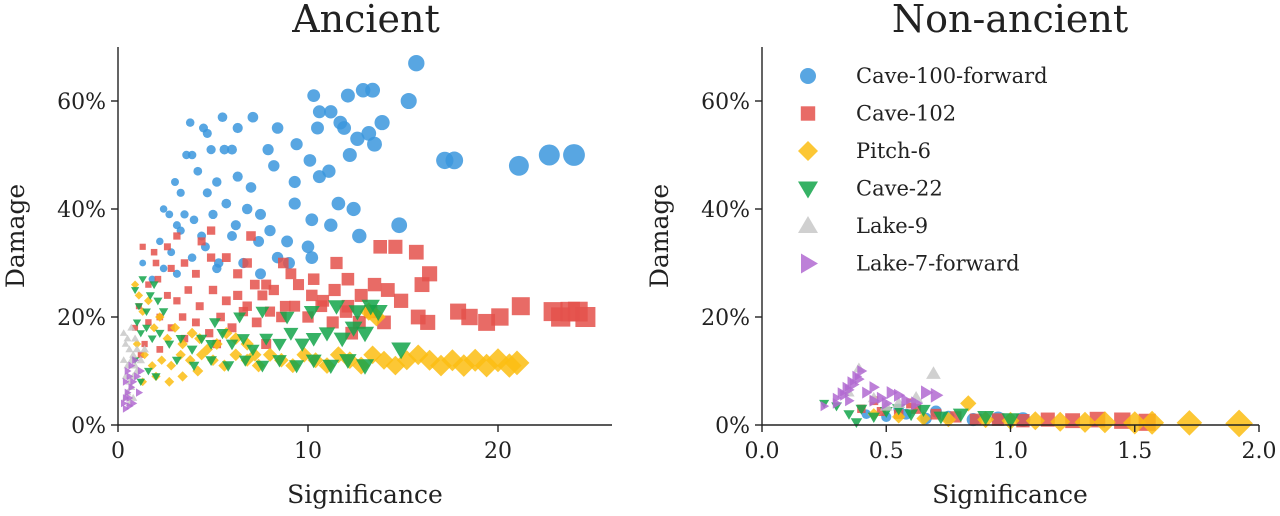  I want to click on x-tick-label: 0.0, so click(762, 451).